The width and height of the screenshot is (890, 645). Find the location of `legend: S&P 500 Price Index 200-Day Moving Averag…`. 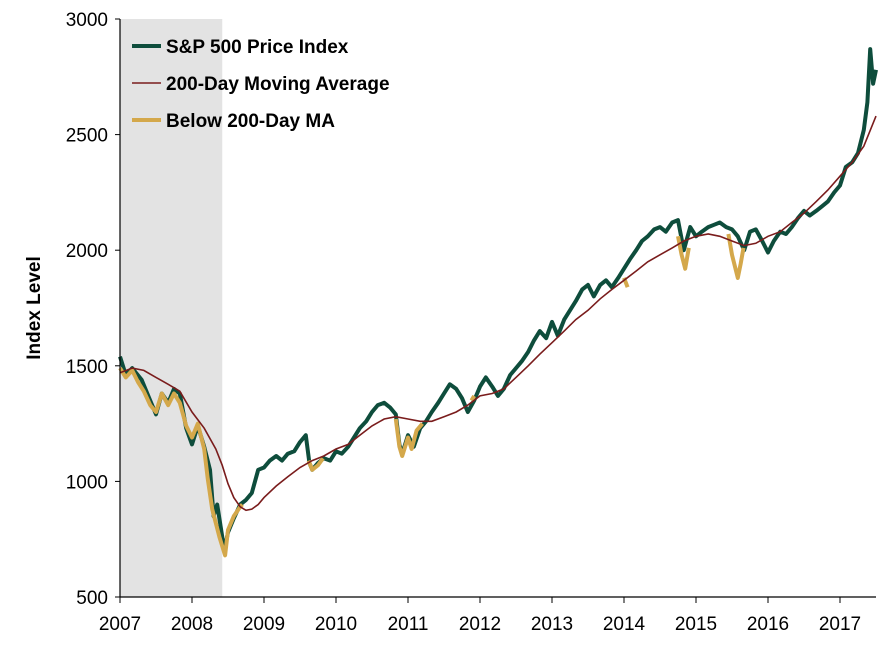

legend: S&P 500 Price Index 200-Day Moving Averag… is located at coordinates (261, 84).